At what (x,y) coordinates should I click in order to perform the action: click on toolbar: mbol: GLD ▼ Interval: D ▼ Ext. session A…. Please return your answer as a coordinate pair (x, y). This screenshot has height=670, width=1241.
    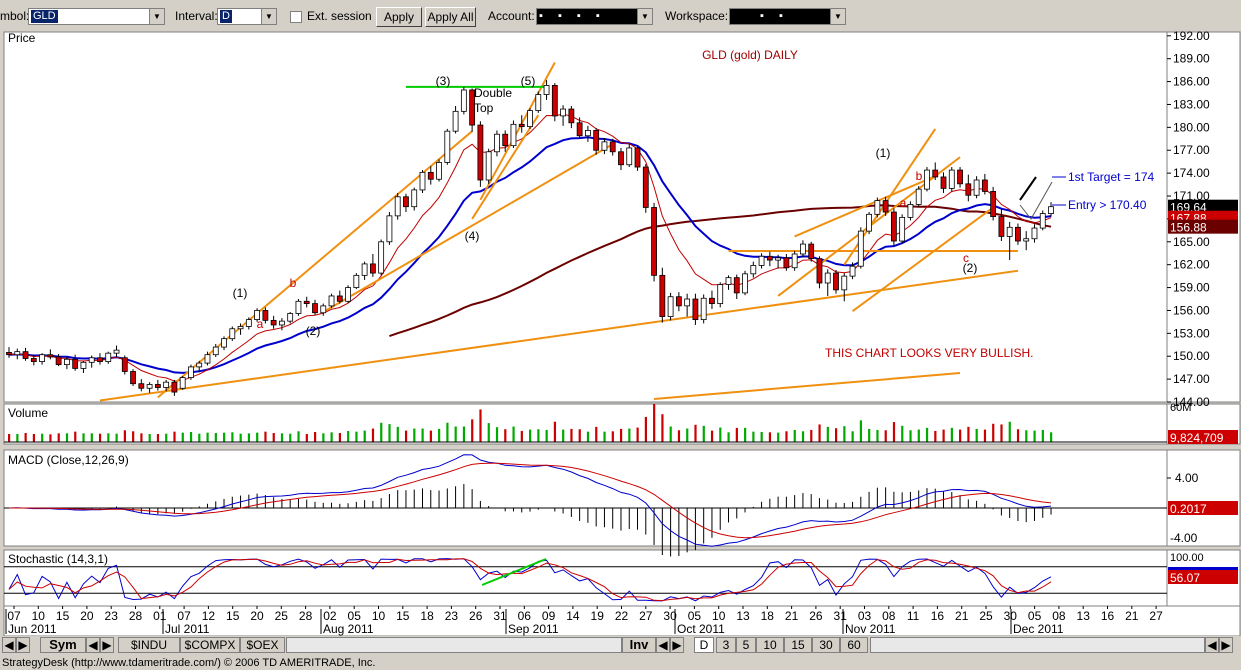
    Looking at the image, I should click on (620, 17).